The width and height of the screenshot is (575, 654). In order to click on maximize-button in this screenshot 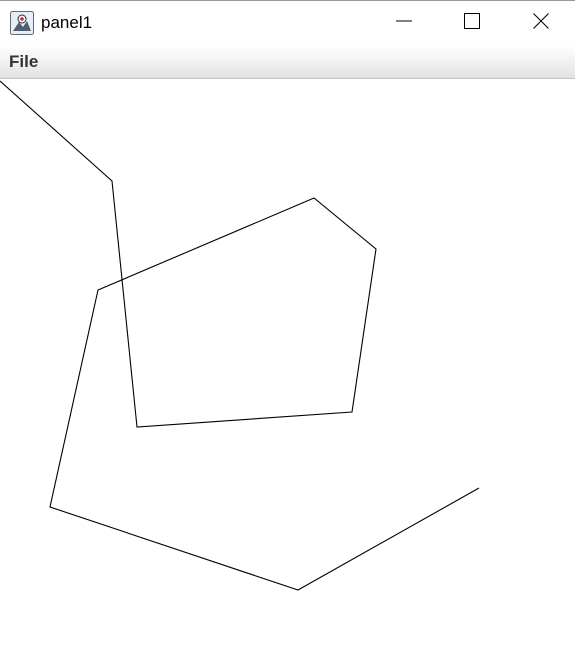, I will do `click(472, 23)`.